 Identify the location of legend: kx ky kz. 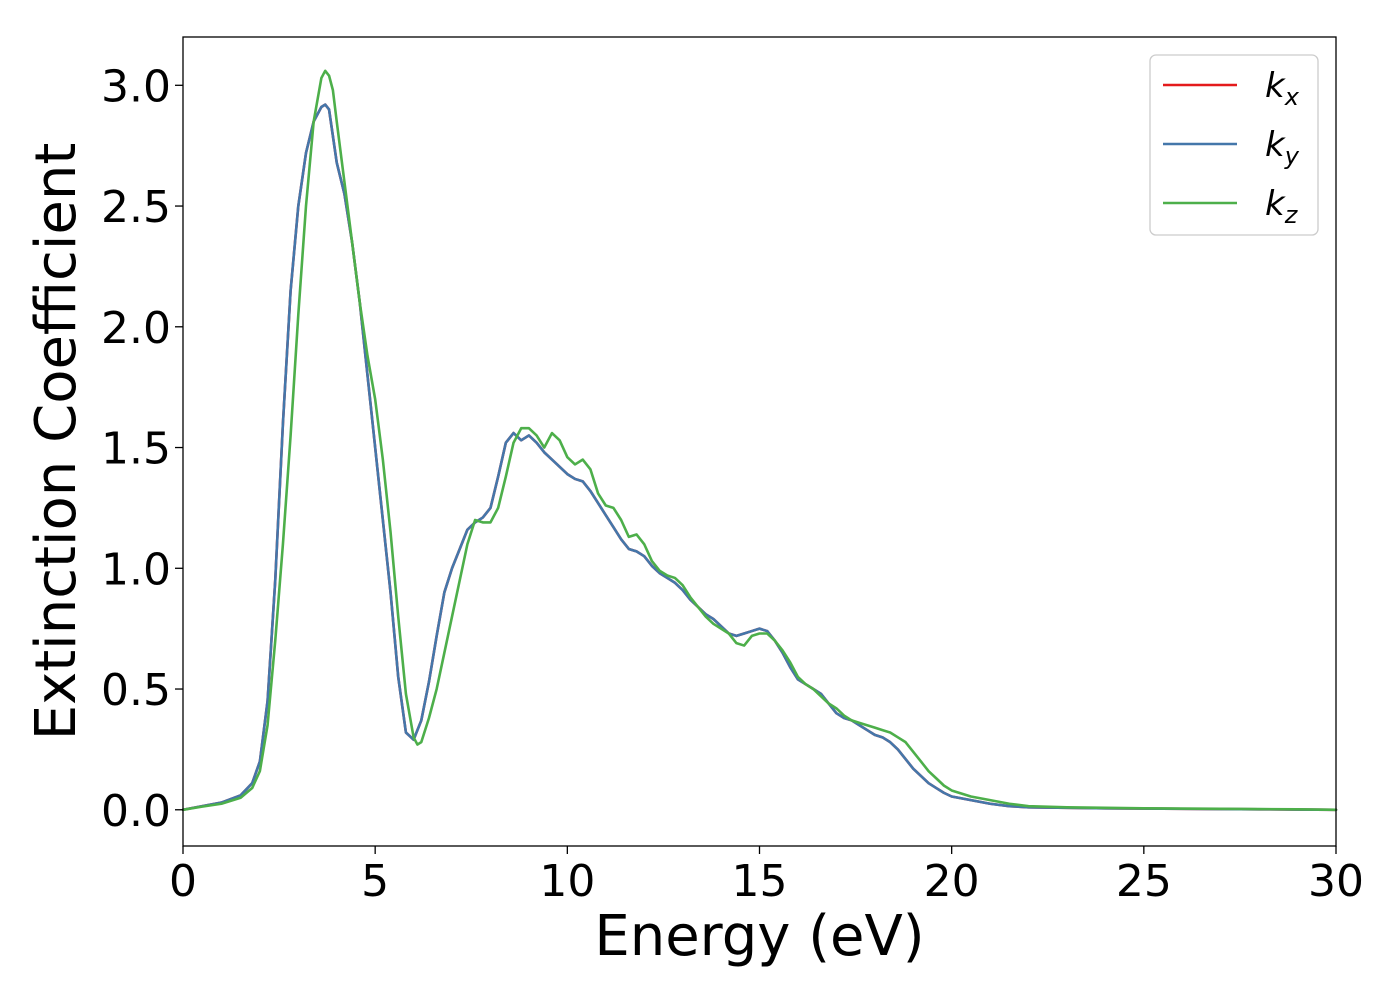
(1234, 145).